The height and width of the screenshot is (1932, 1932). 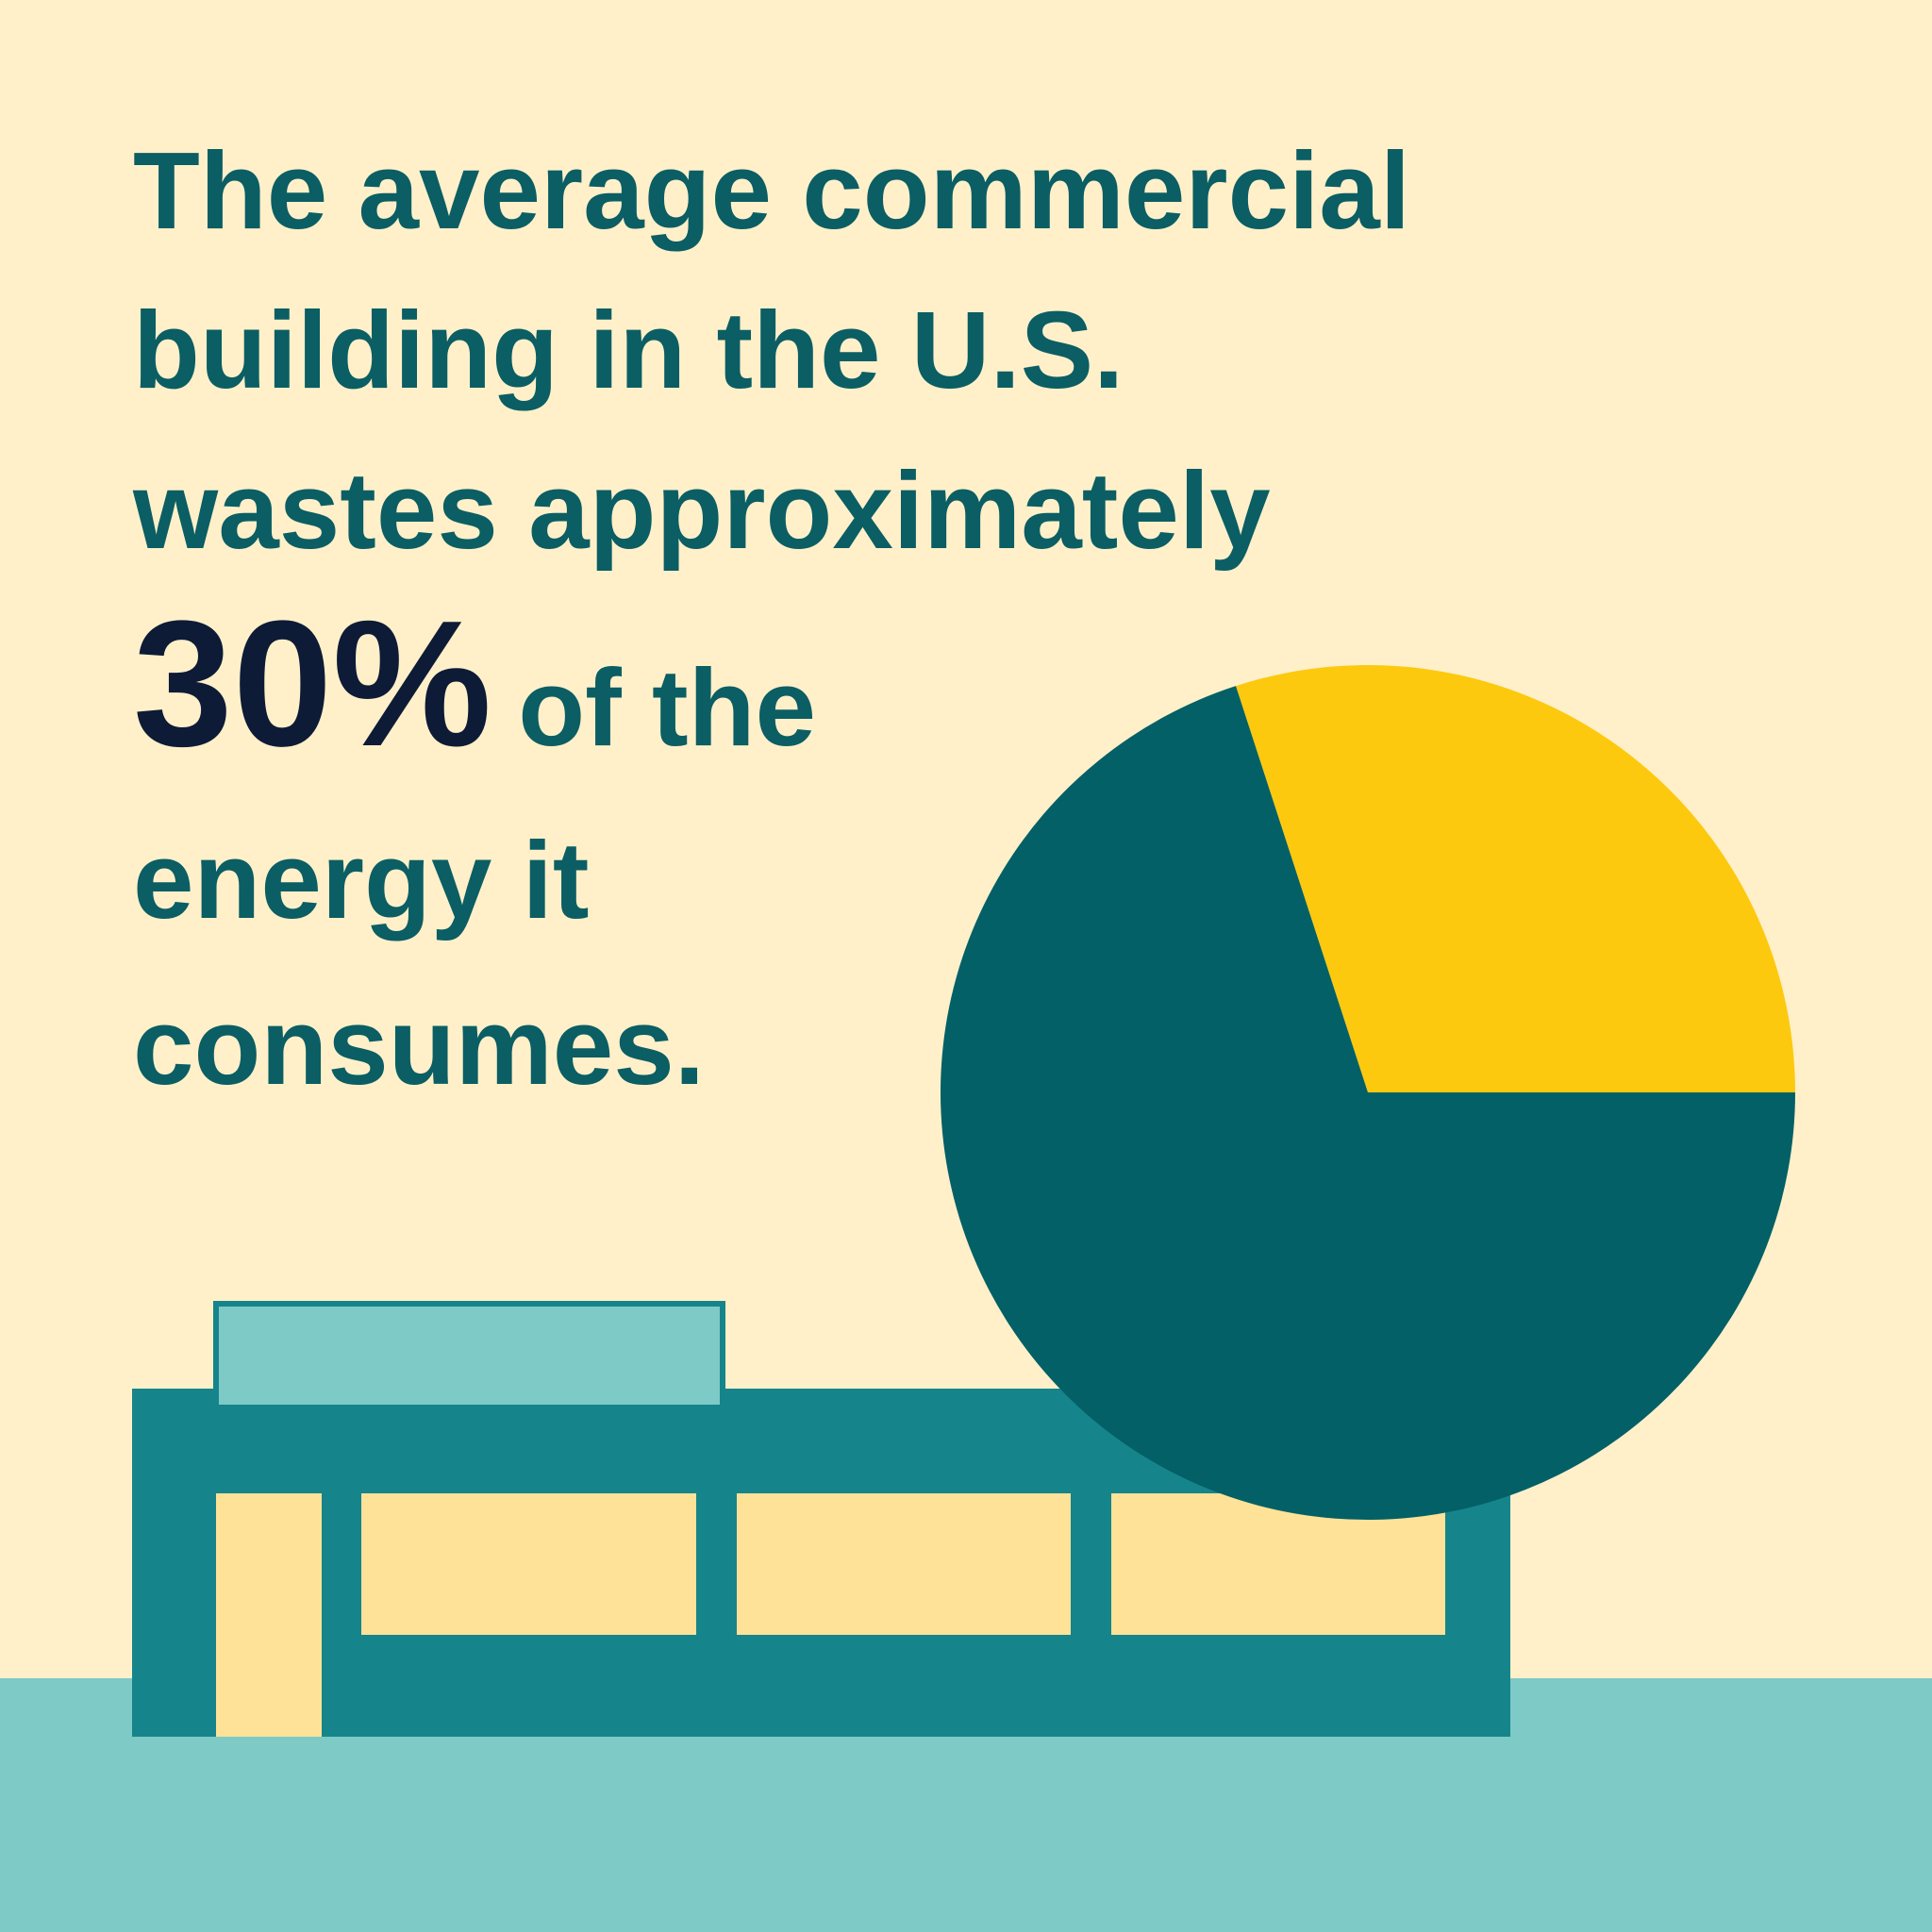 What do you see at coordinates (419, 1047) in the screenshot?
I see `headline-line: consumes.` at bounding box center [419, 1047].